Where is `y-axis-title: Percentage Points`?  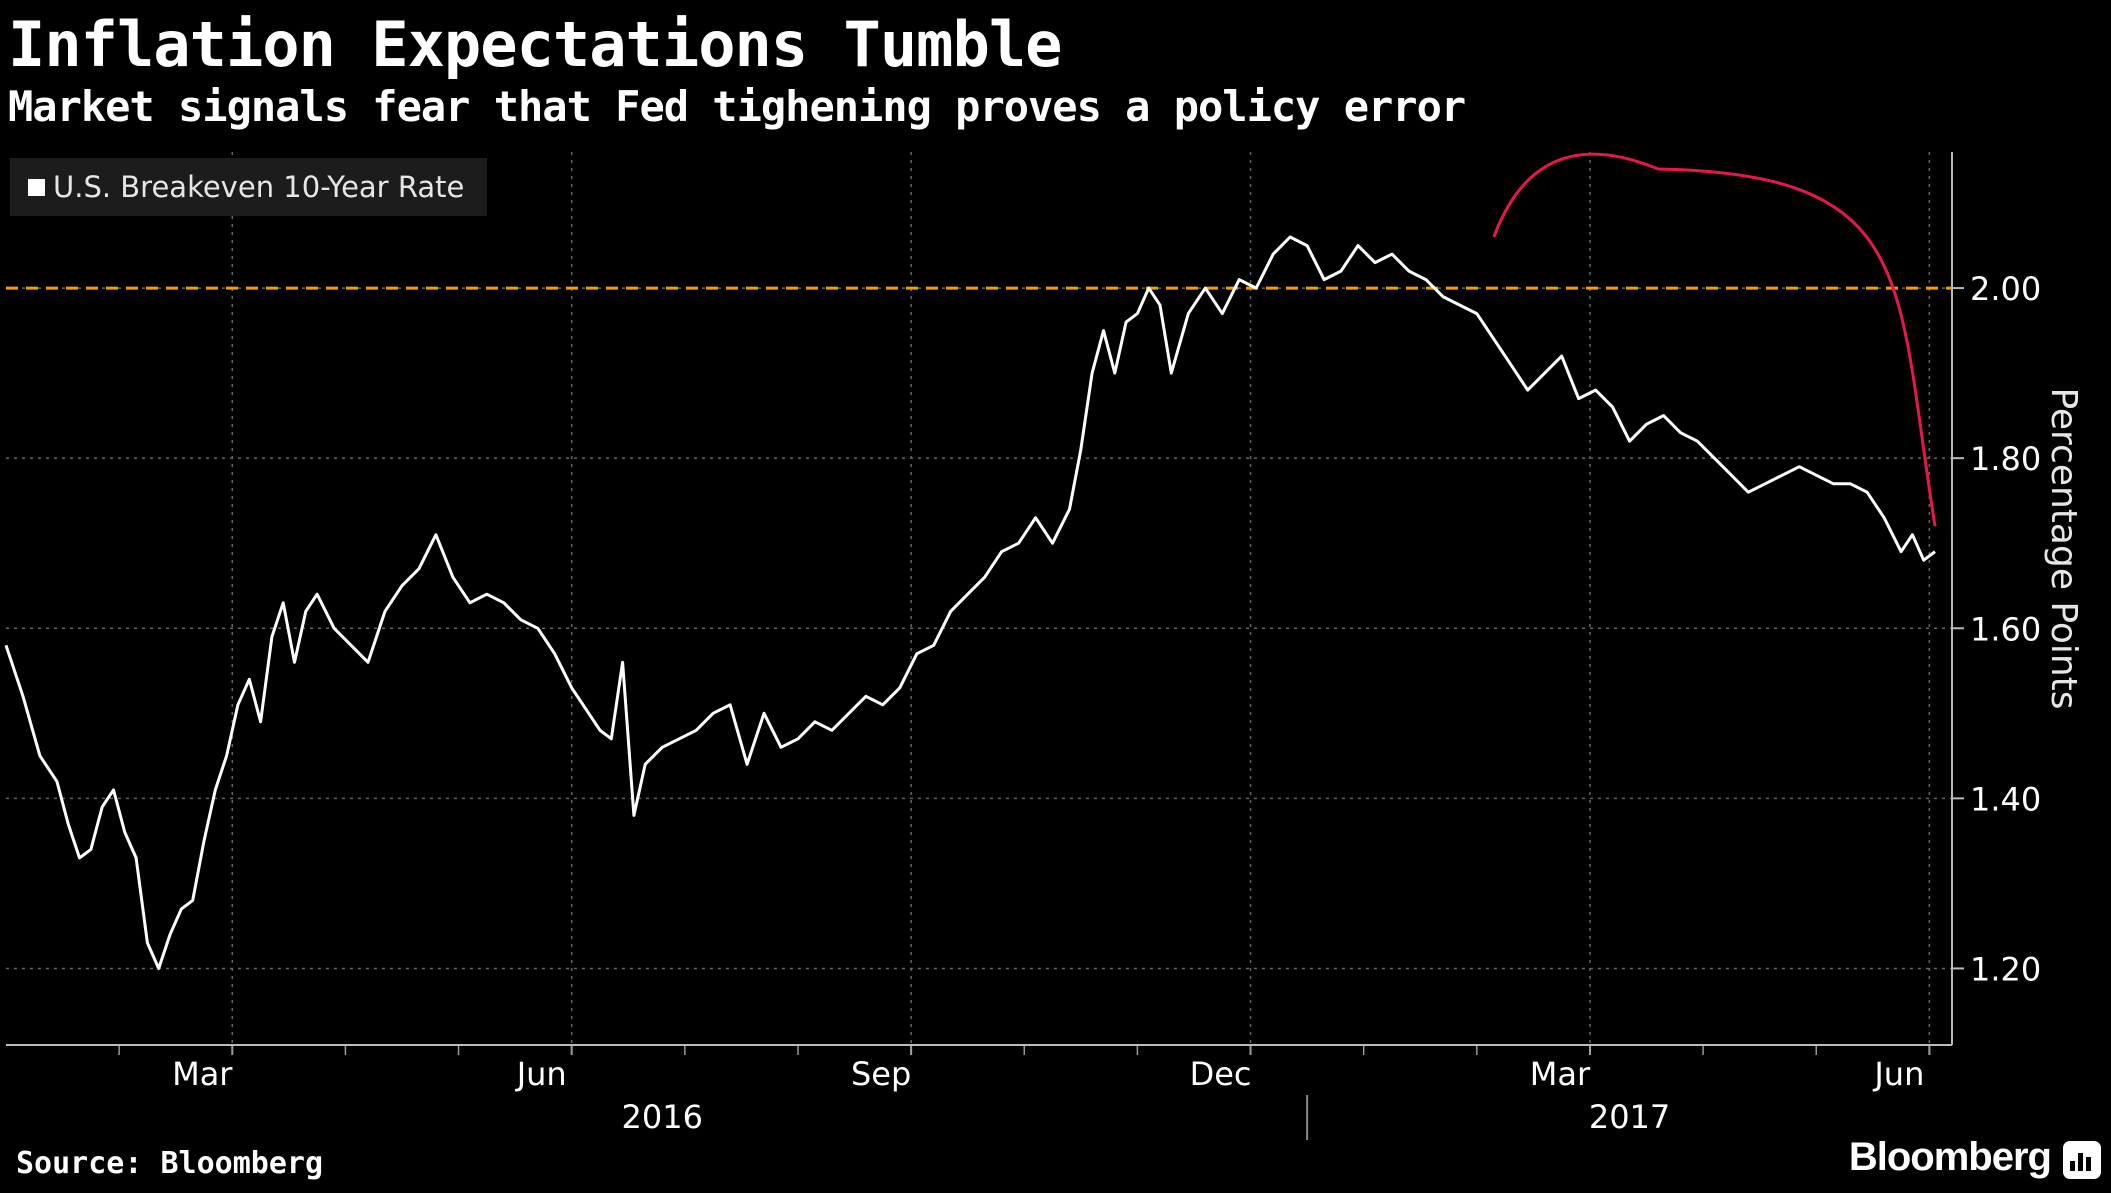 y-axis-title: Percentage Points is located at coordinates (2063, 548).